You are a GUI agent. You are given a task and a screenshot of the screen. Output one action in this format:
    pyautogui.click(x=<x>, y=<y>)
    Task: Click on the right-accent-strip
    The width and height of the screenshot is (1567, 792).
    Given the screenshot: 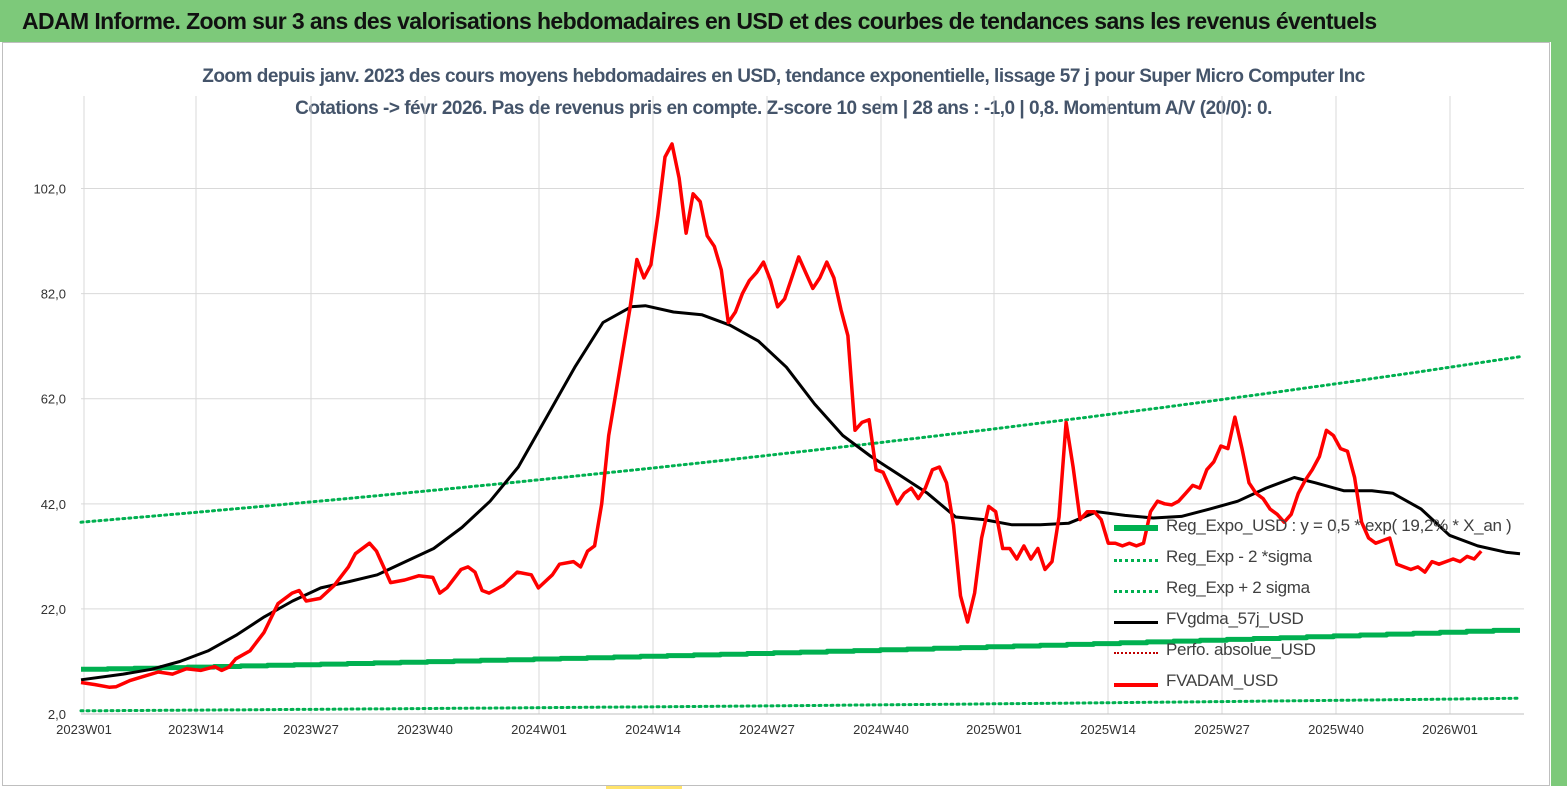 What is the action you would take?
    pyautogui.click(x=1559, y=417)
    